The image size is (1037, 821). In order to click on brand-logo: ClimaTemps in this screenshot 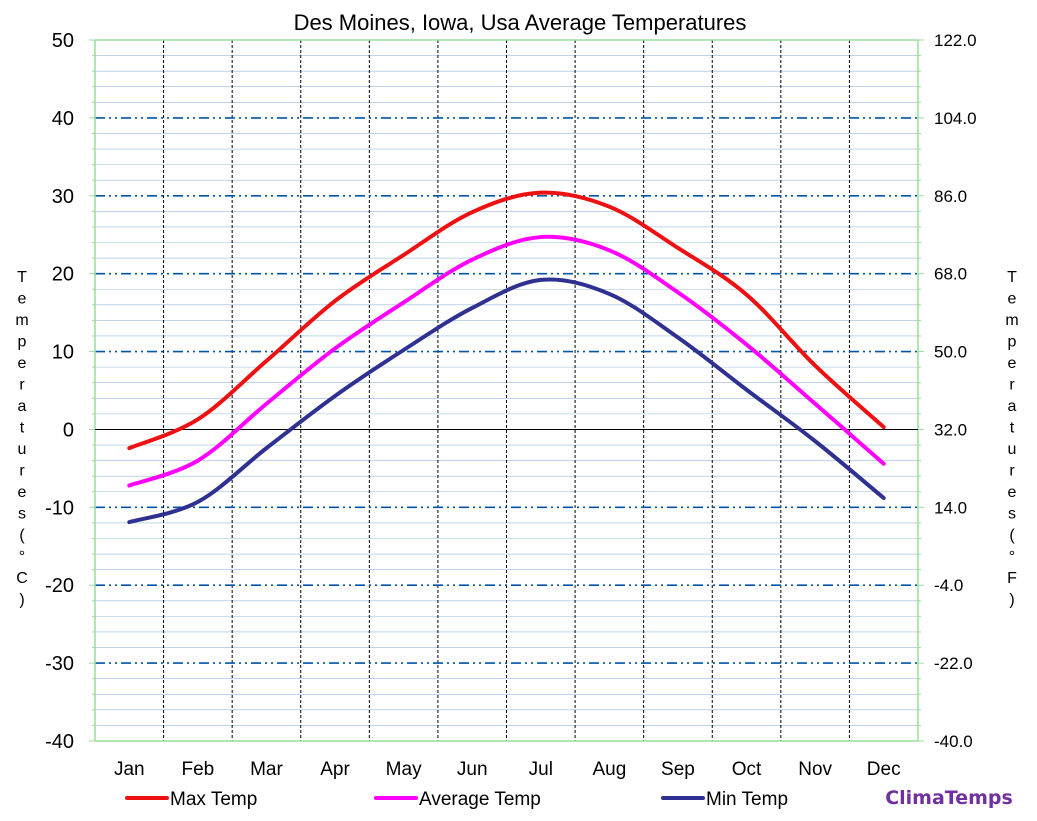, I will do `click(949, 798)`.